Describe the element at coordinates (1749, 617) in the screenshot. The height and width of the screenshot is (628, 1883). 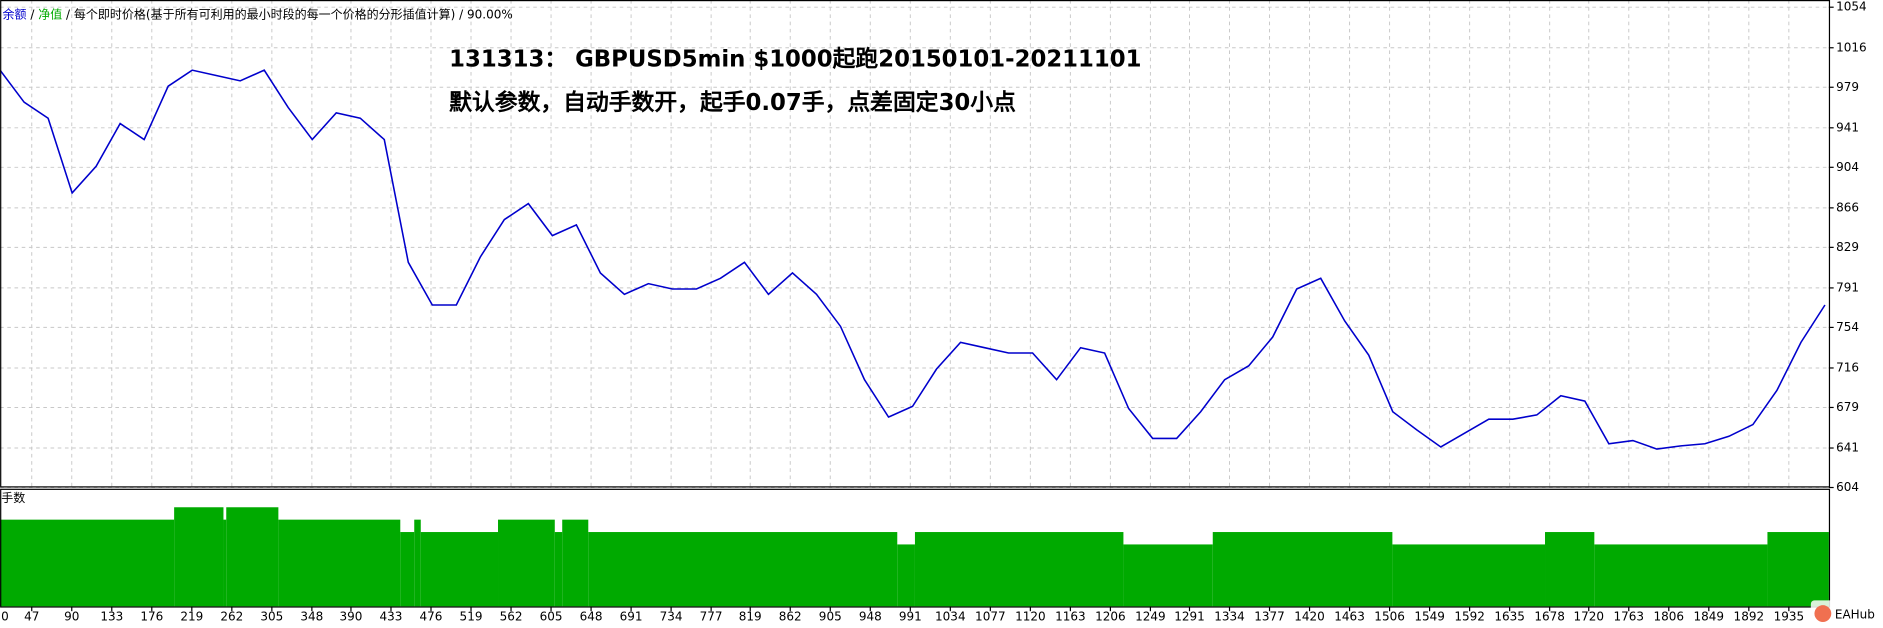
I see `x-tick-label: 1892` at that location.